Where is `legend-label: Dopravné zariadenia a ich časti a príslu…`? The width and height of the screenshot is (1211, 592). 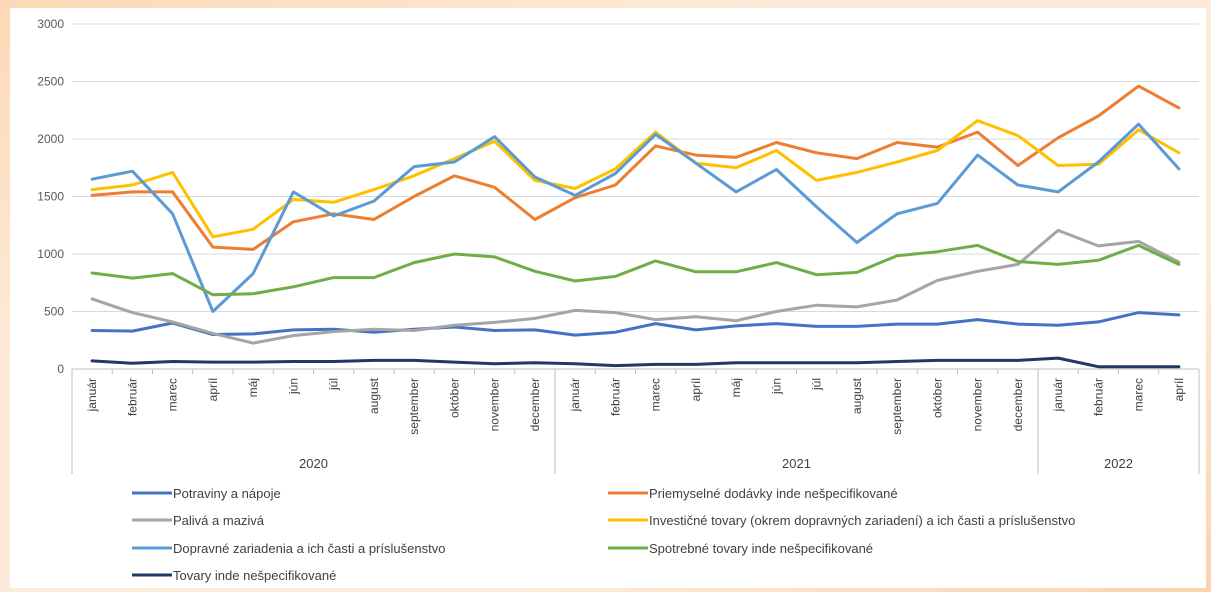
legend-label: Dopravné zariadenia a ich časti a príslu… is located at coordinates (309, 548).